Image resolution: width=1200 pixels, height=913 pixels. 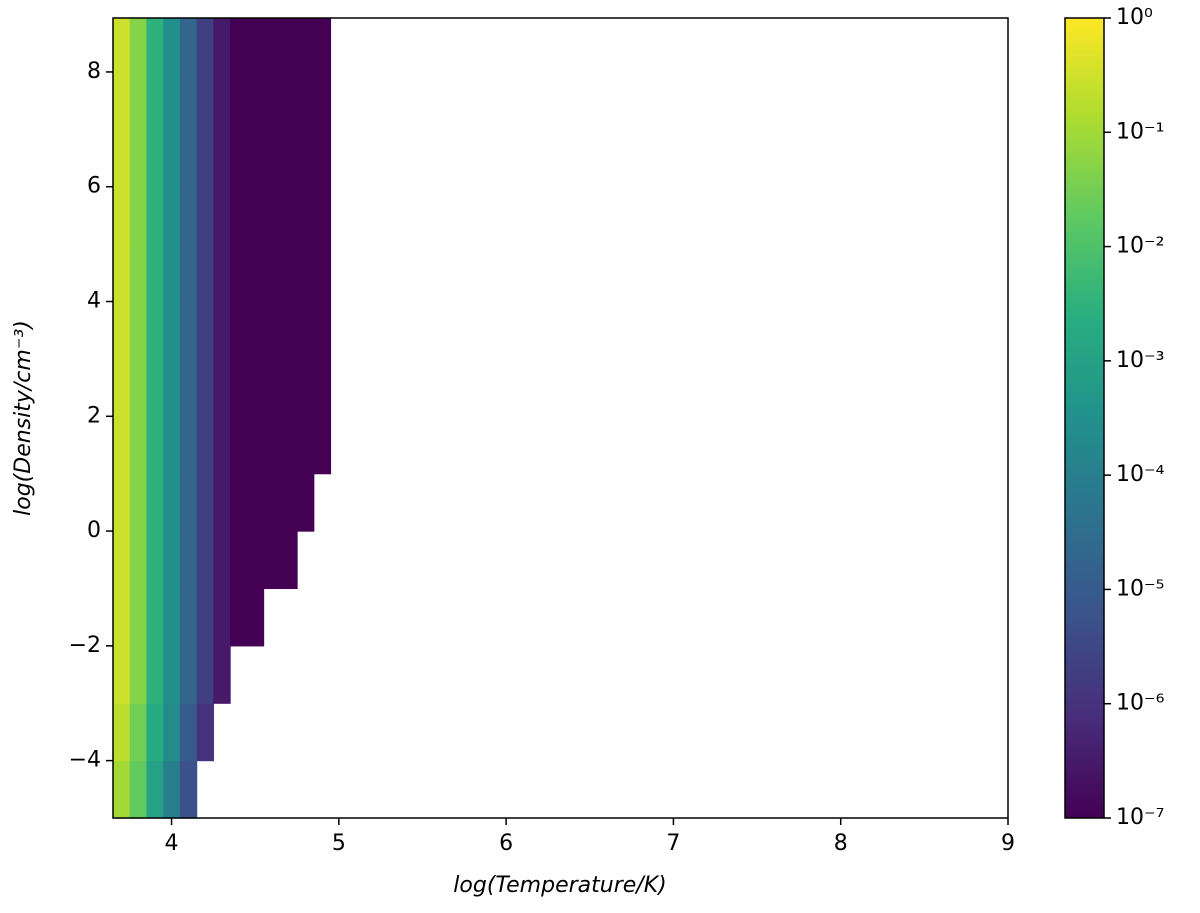 What do you see at coordinates (1140, 588) in the screenshot?
I see `colorbar-tick-label: 10⁻⁵` at bounding box center [1140, 588].